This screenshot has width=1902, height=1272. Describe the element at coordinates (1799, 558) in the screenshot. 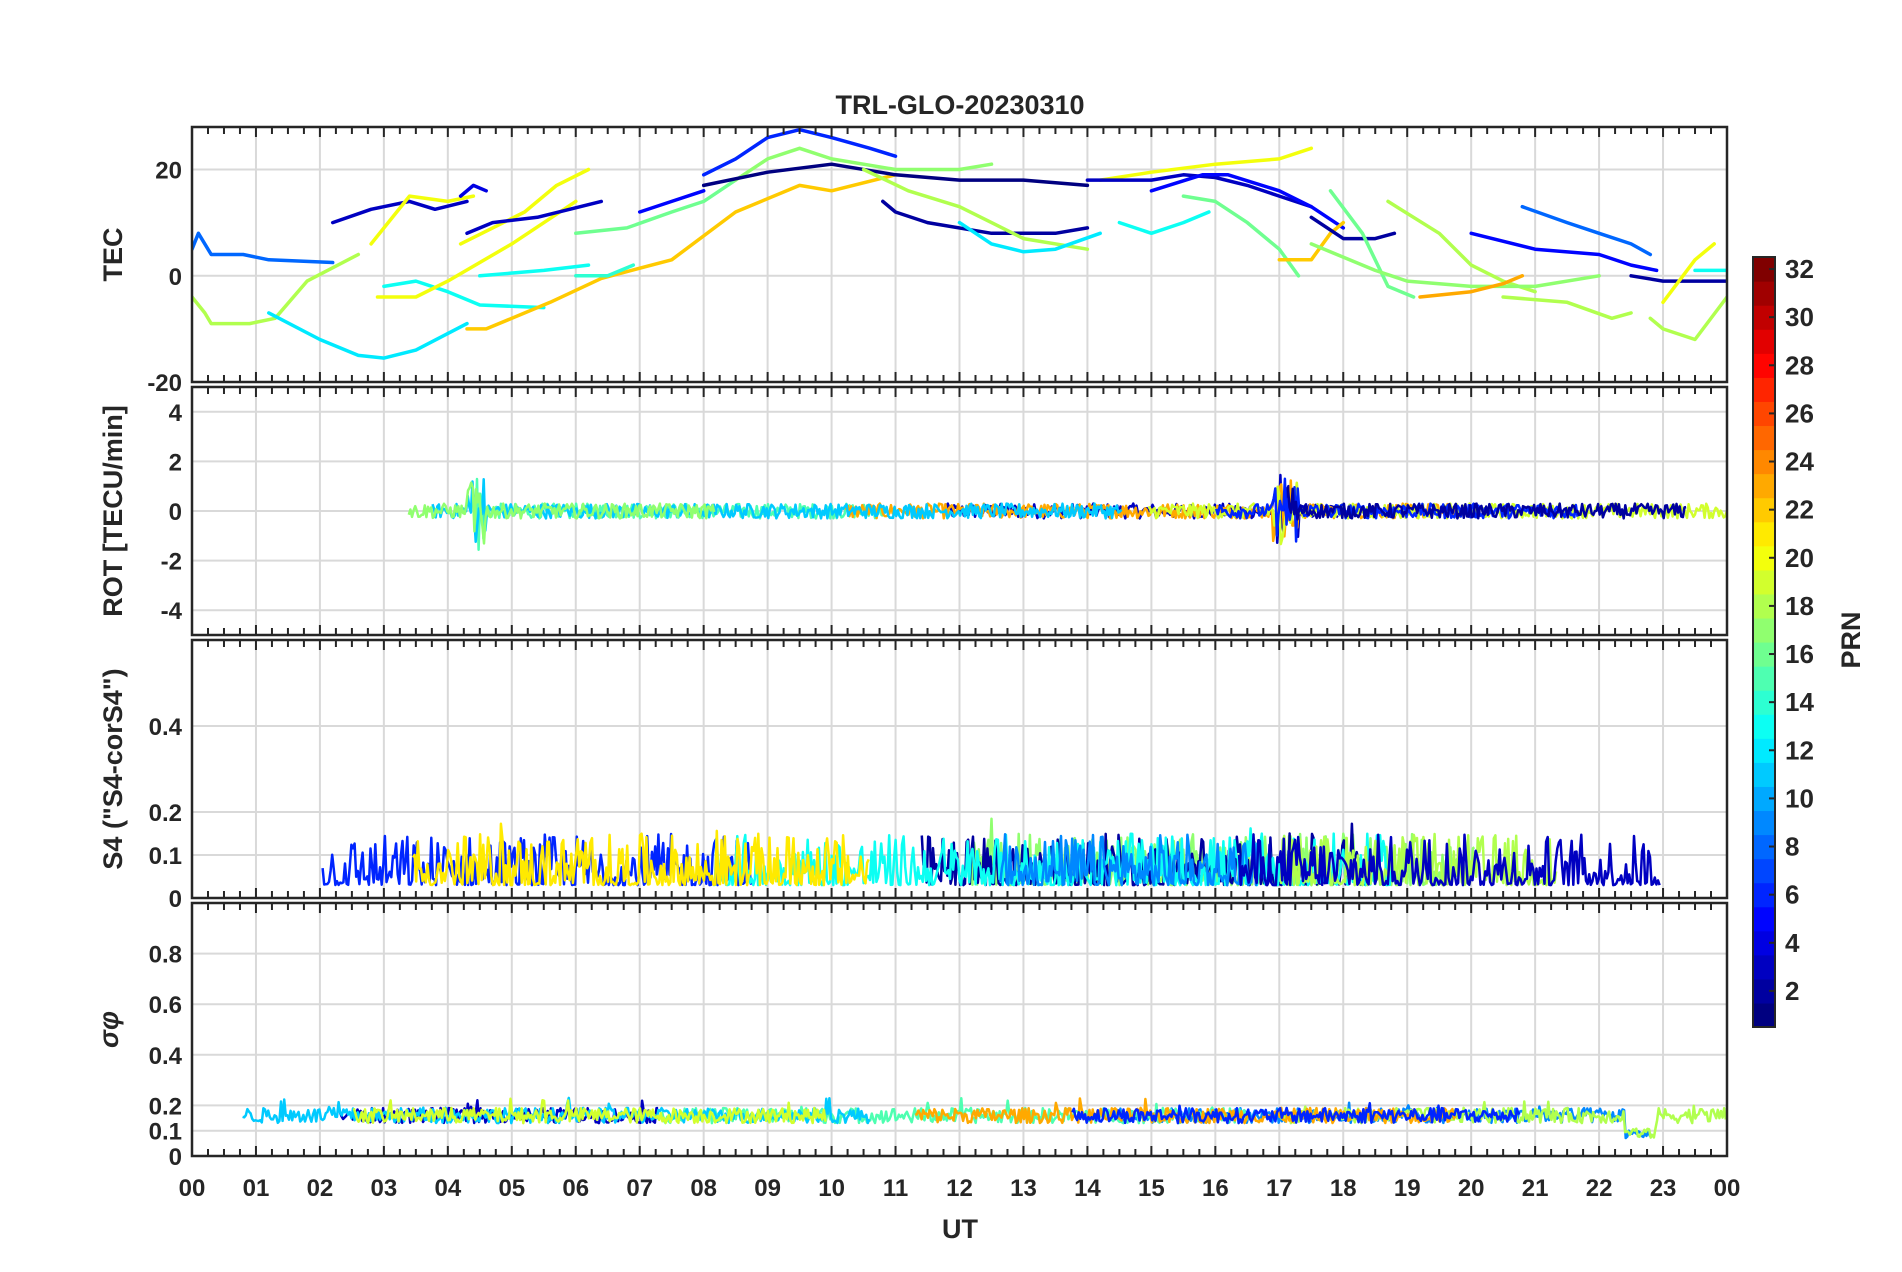

I see `colorbar-tick-label: 20` at that location.